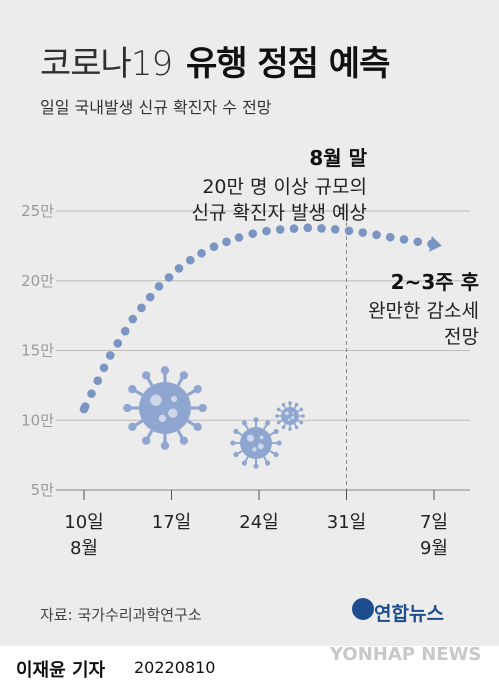  Describe the element at coordinates (338, 158) in the screenshot. I see `peak-annotation-title: 8월 말` at that location.